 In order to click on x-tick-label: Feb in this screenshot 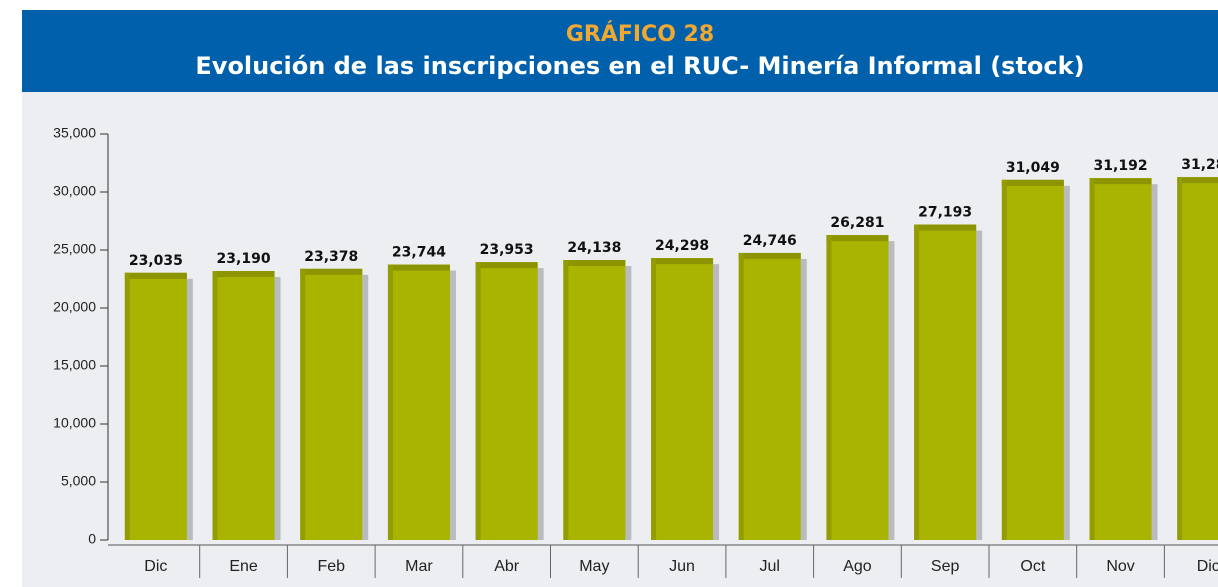, I will do `click(331, 566)`.